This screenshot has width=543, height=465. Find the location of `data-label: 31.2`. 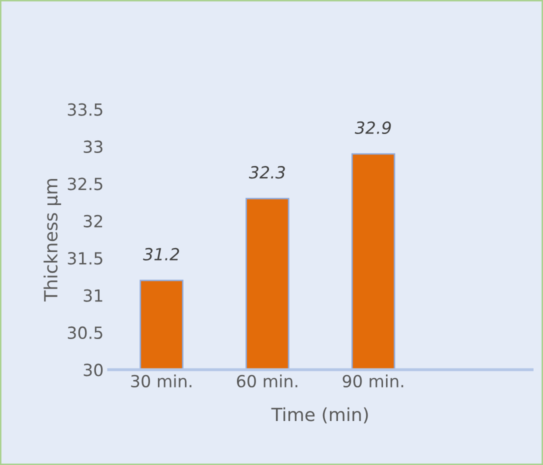

data-label: 31.2 is located at coordinates (161, 254).